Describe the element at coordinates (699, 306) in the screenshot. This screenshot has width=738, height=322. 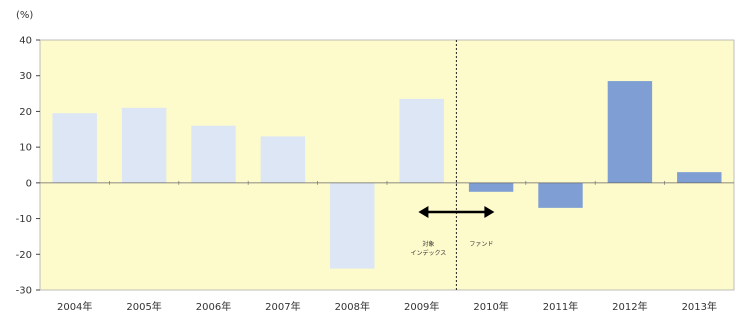
I see `x-tick-label: 2013年` at that location.